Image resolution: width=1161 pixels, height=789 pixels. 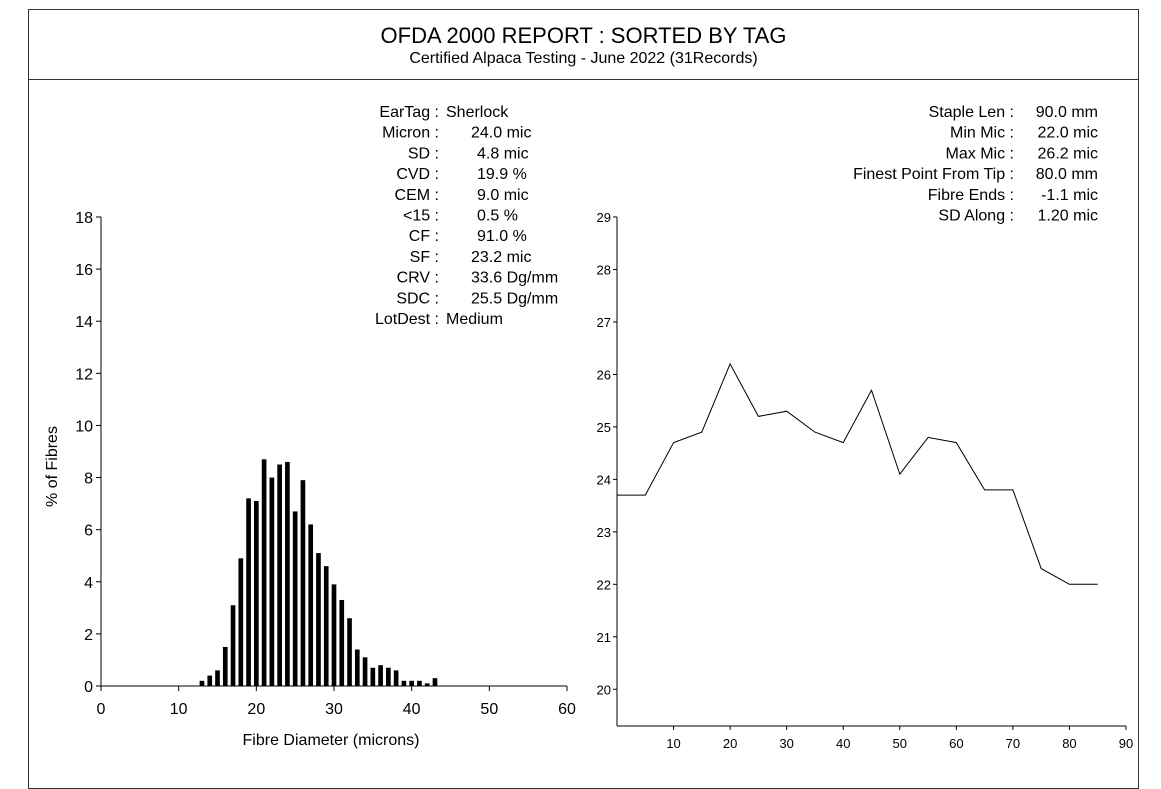 I want to click on histogram-x-tick-label: 50, so click(x=489, y=709).